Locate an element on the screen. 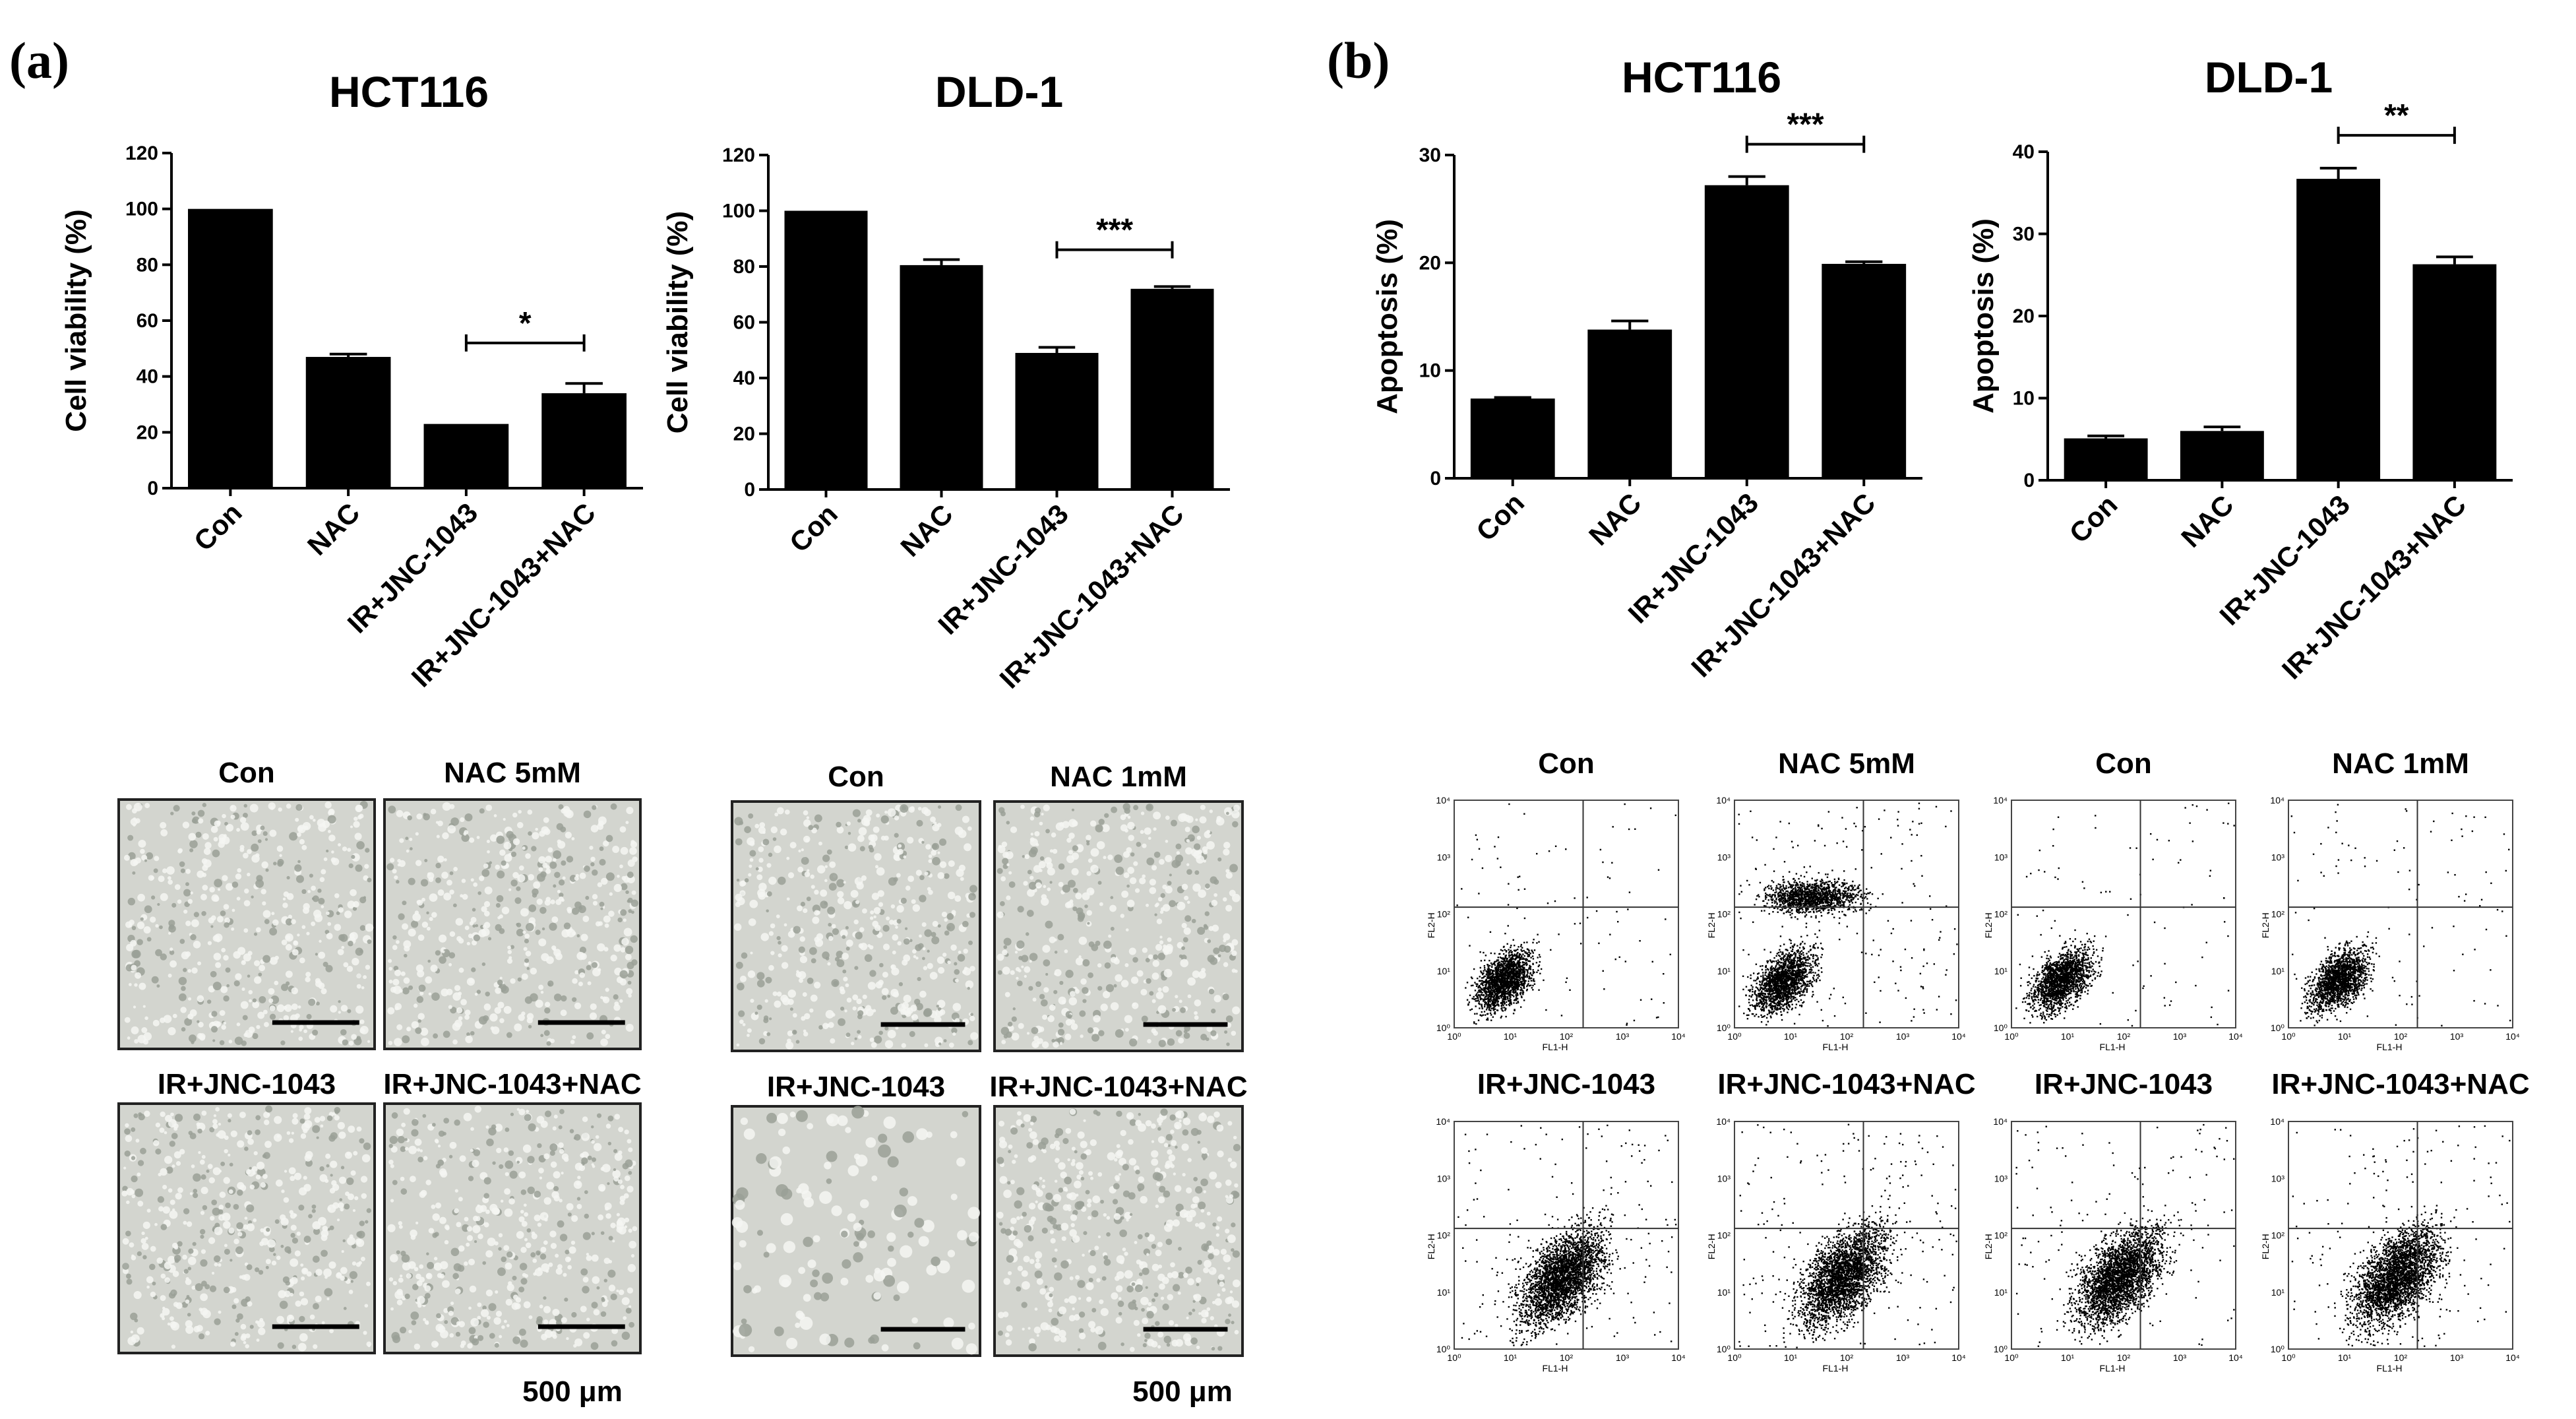 The image size is (2576, 1419). flow-plot-title: Con is located at coordinates (1566, 764).